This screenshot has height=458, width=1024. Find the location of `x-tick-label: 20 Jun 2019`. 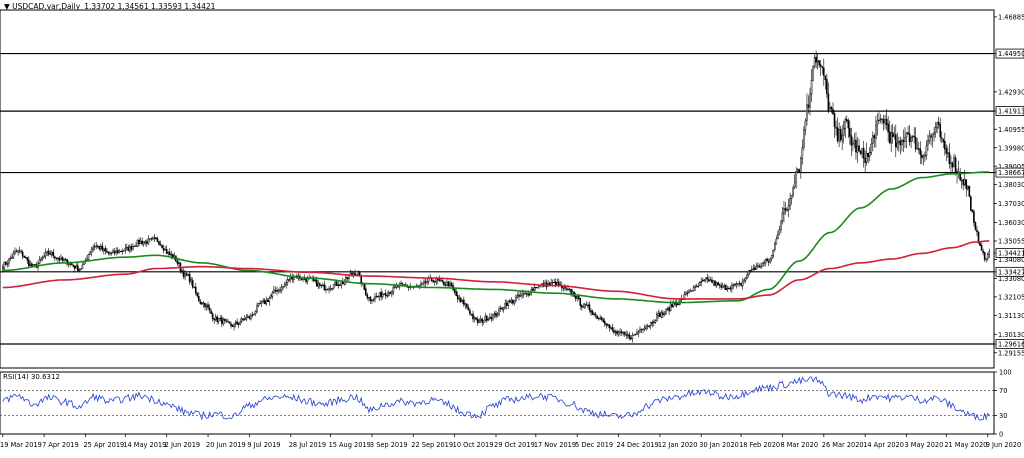

x-tick-label: 20 Jun 2019 is located at coordinates (226, 441).